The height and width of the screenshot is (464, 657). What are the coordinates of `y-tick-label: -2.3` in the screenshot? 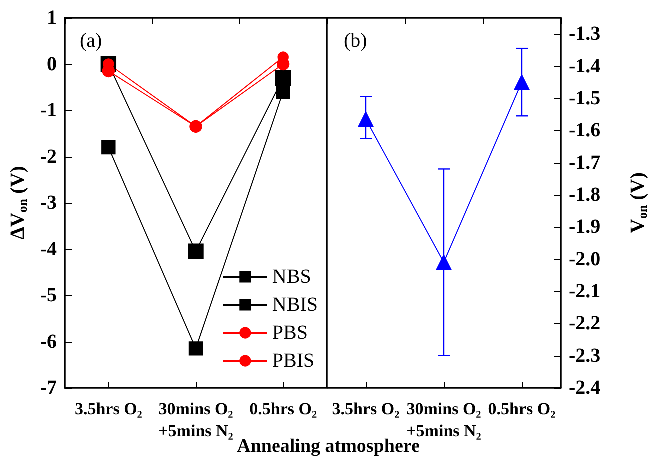 It's located at (585, 355).